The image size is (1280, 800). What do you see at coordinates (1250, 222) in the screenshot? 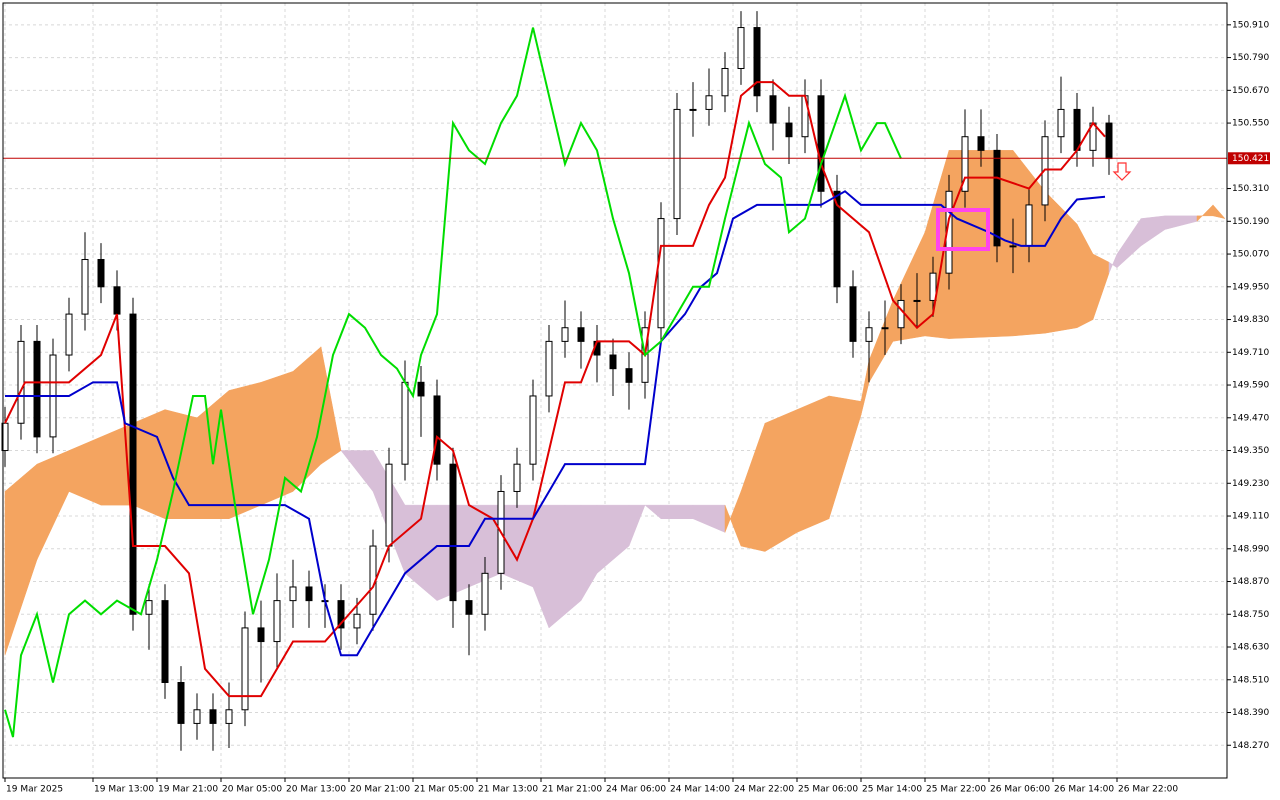
I see `y-tick-label: 150.190` at bounding box center [1250, 222].